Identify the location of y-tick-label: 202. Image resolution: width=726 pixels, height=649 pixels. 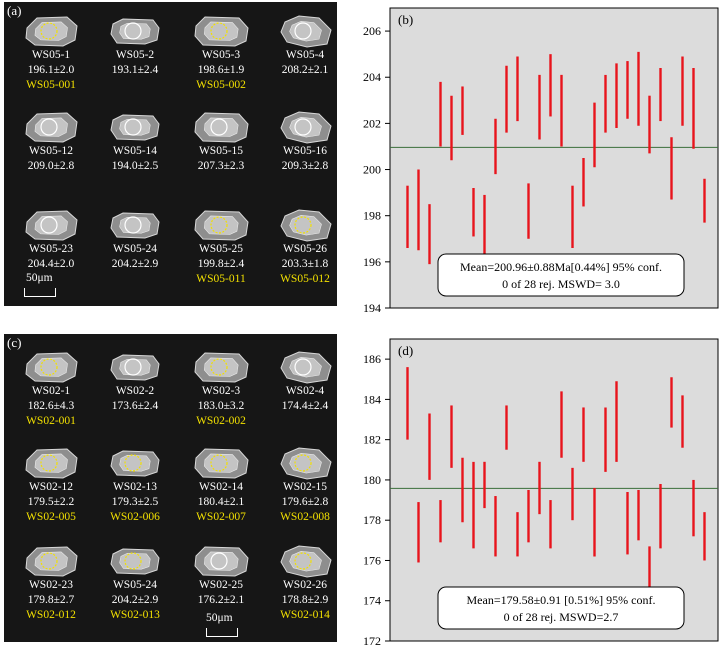
(372, 123).